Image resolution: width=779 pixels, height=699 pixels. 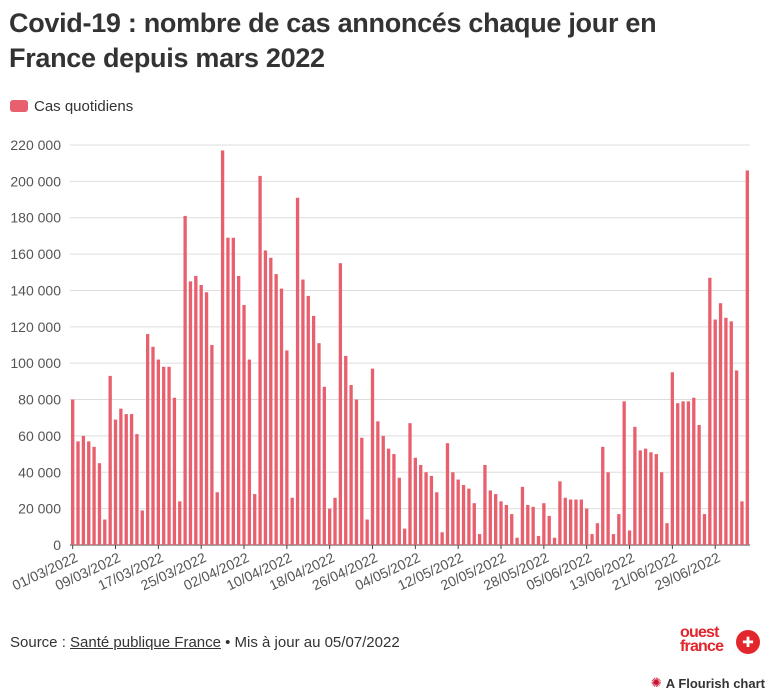 I want to click on ouest-france-logo: ouest france ✚, so click(x=720, y=642).